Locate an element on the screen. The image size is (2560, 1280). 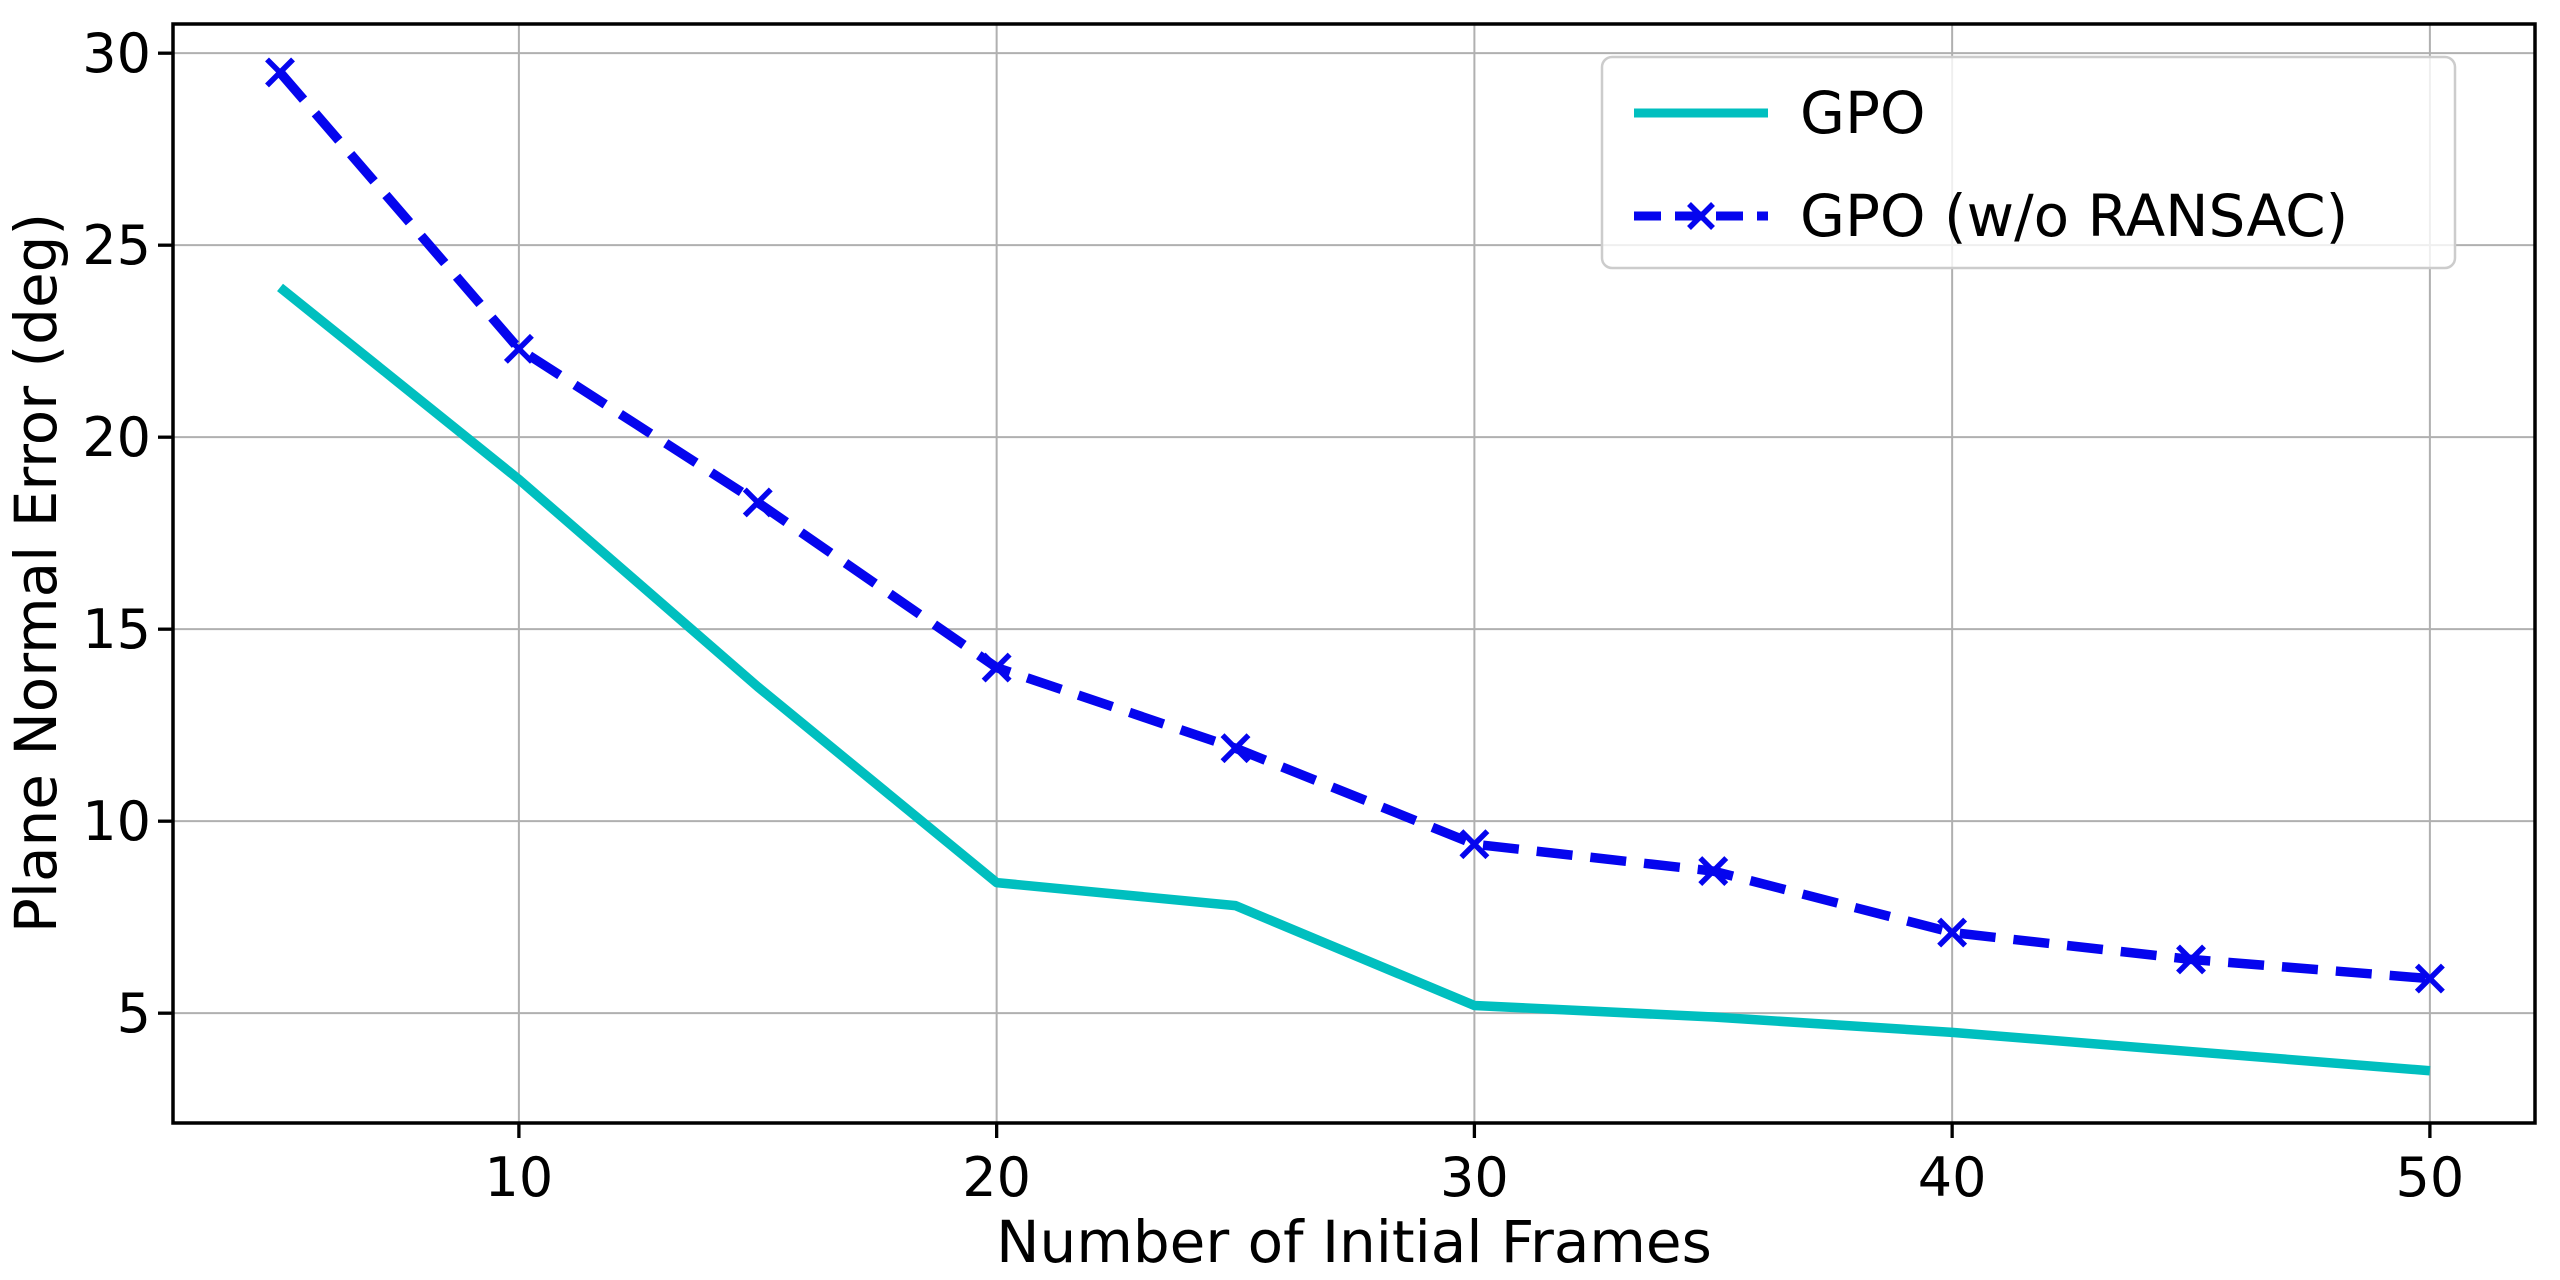
y-tick-label: 5 is located at coordinates (134, 1013).